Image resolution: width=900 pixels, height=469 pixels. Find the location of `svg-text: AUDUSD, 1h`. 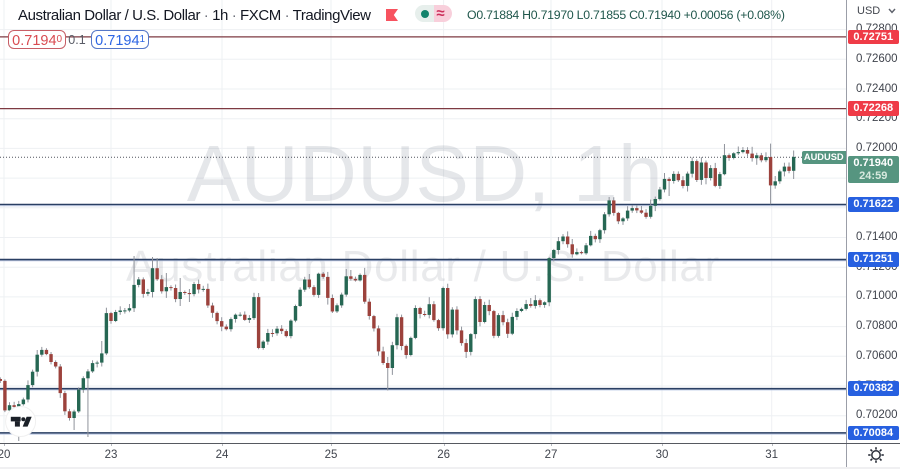

svg-text: AUDUSD, 1h is located at coordinates (425, 173).